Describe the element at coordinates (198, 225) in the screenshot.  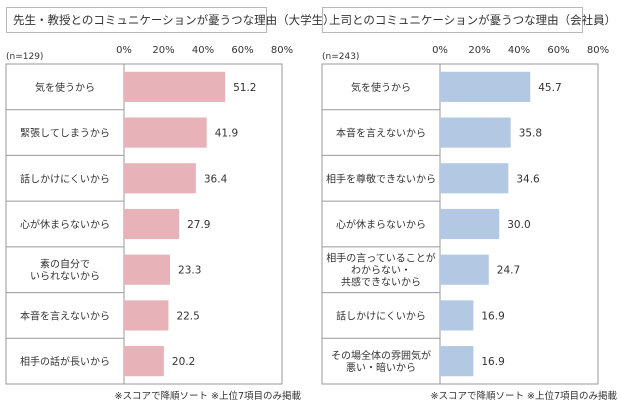
I see `value-label: 27.9` at that location.